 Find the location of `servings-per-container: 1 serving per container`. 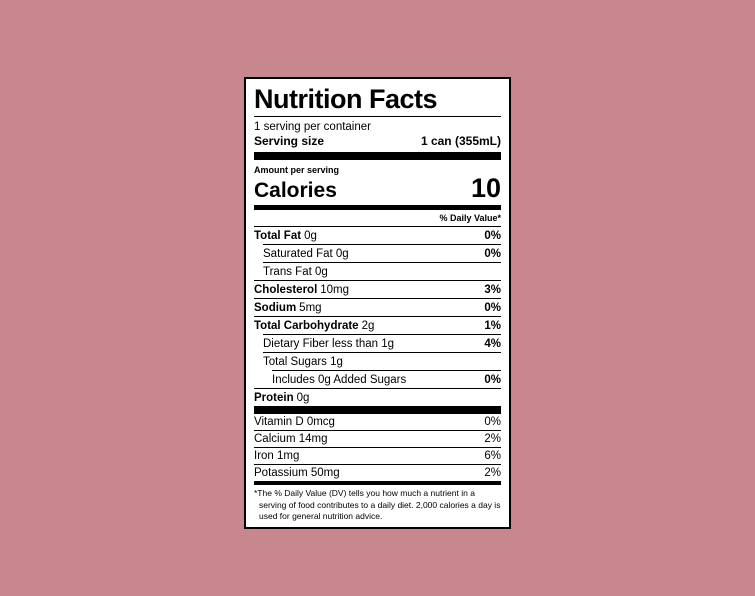

servings-per-container: 1 serving per container is located at coordinates (312, 127).